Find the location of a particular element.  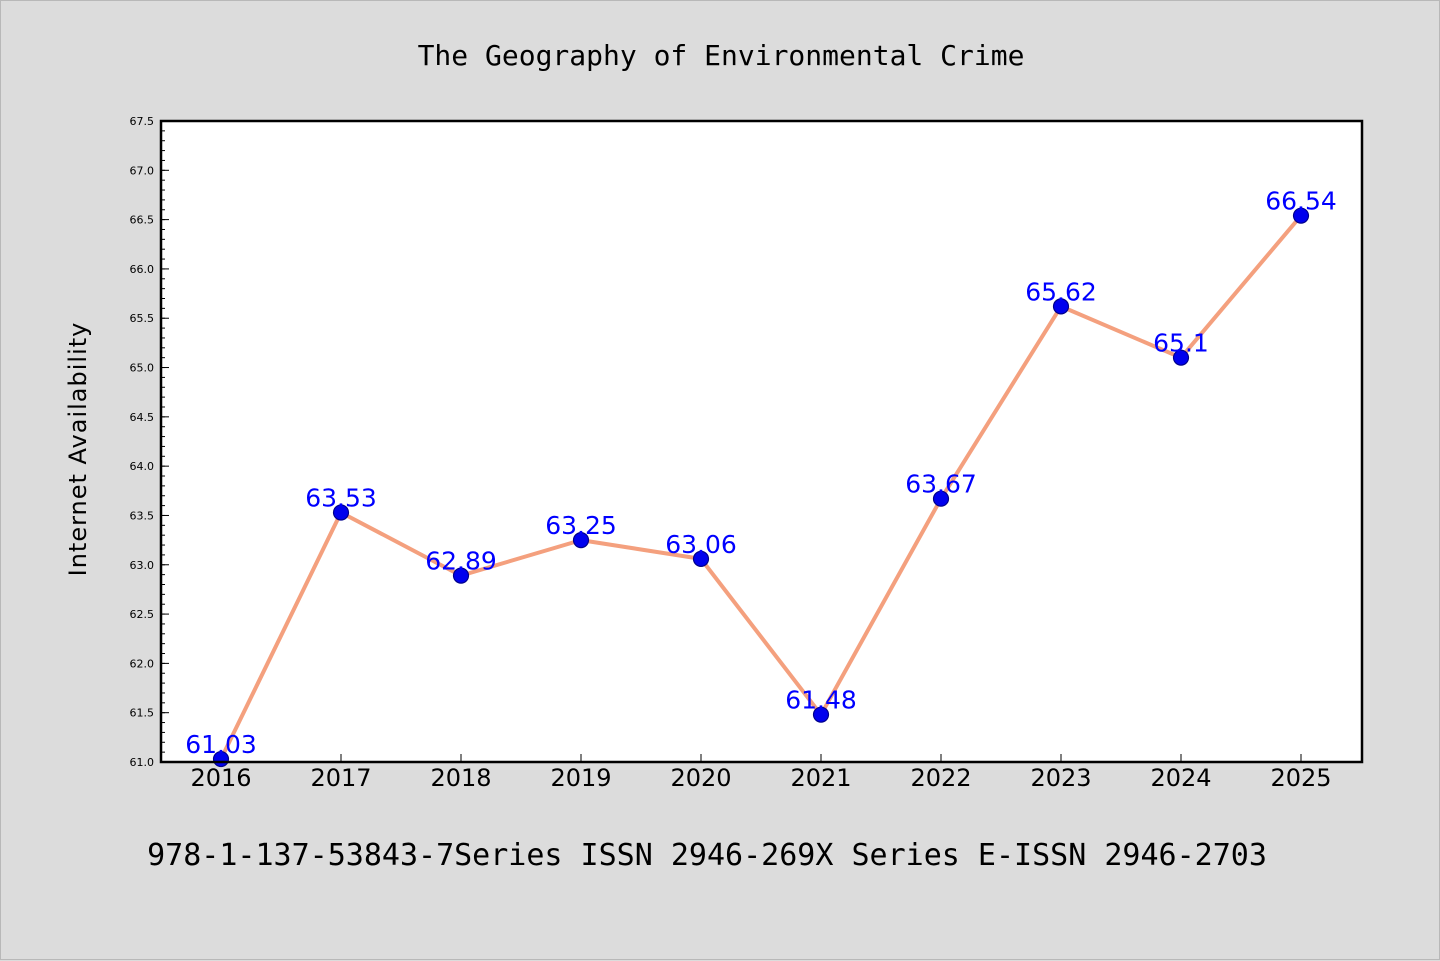

data-label: 62.89 is located at coordinates (461, 561).